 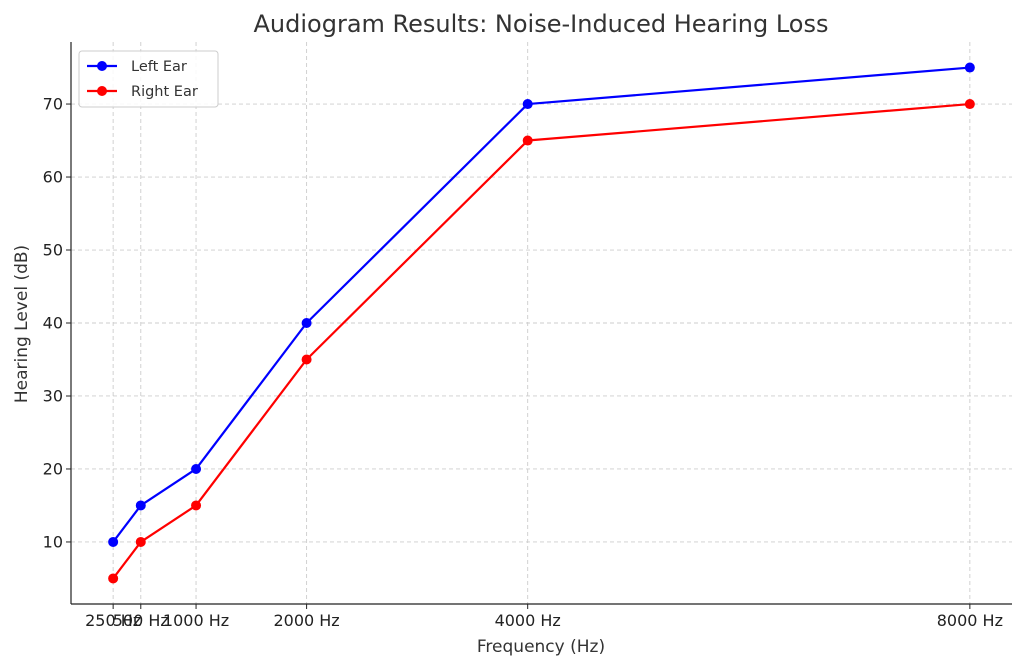 I want to click on y-axis-label: Hearing Level (dB), so click(x=22, y=324).